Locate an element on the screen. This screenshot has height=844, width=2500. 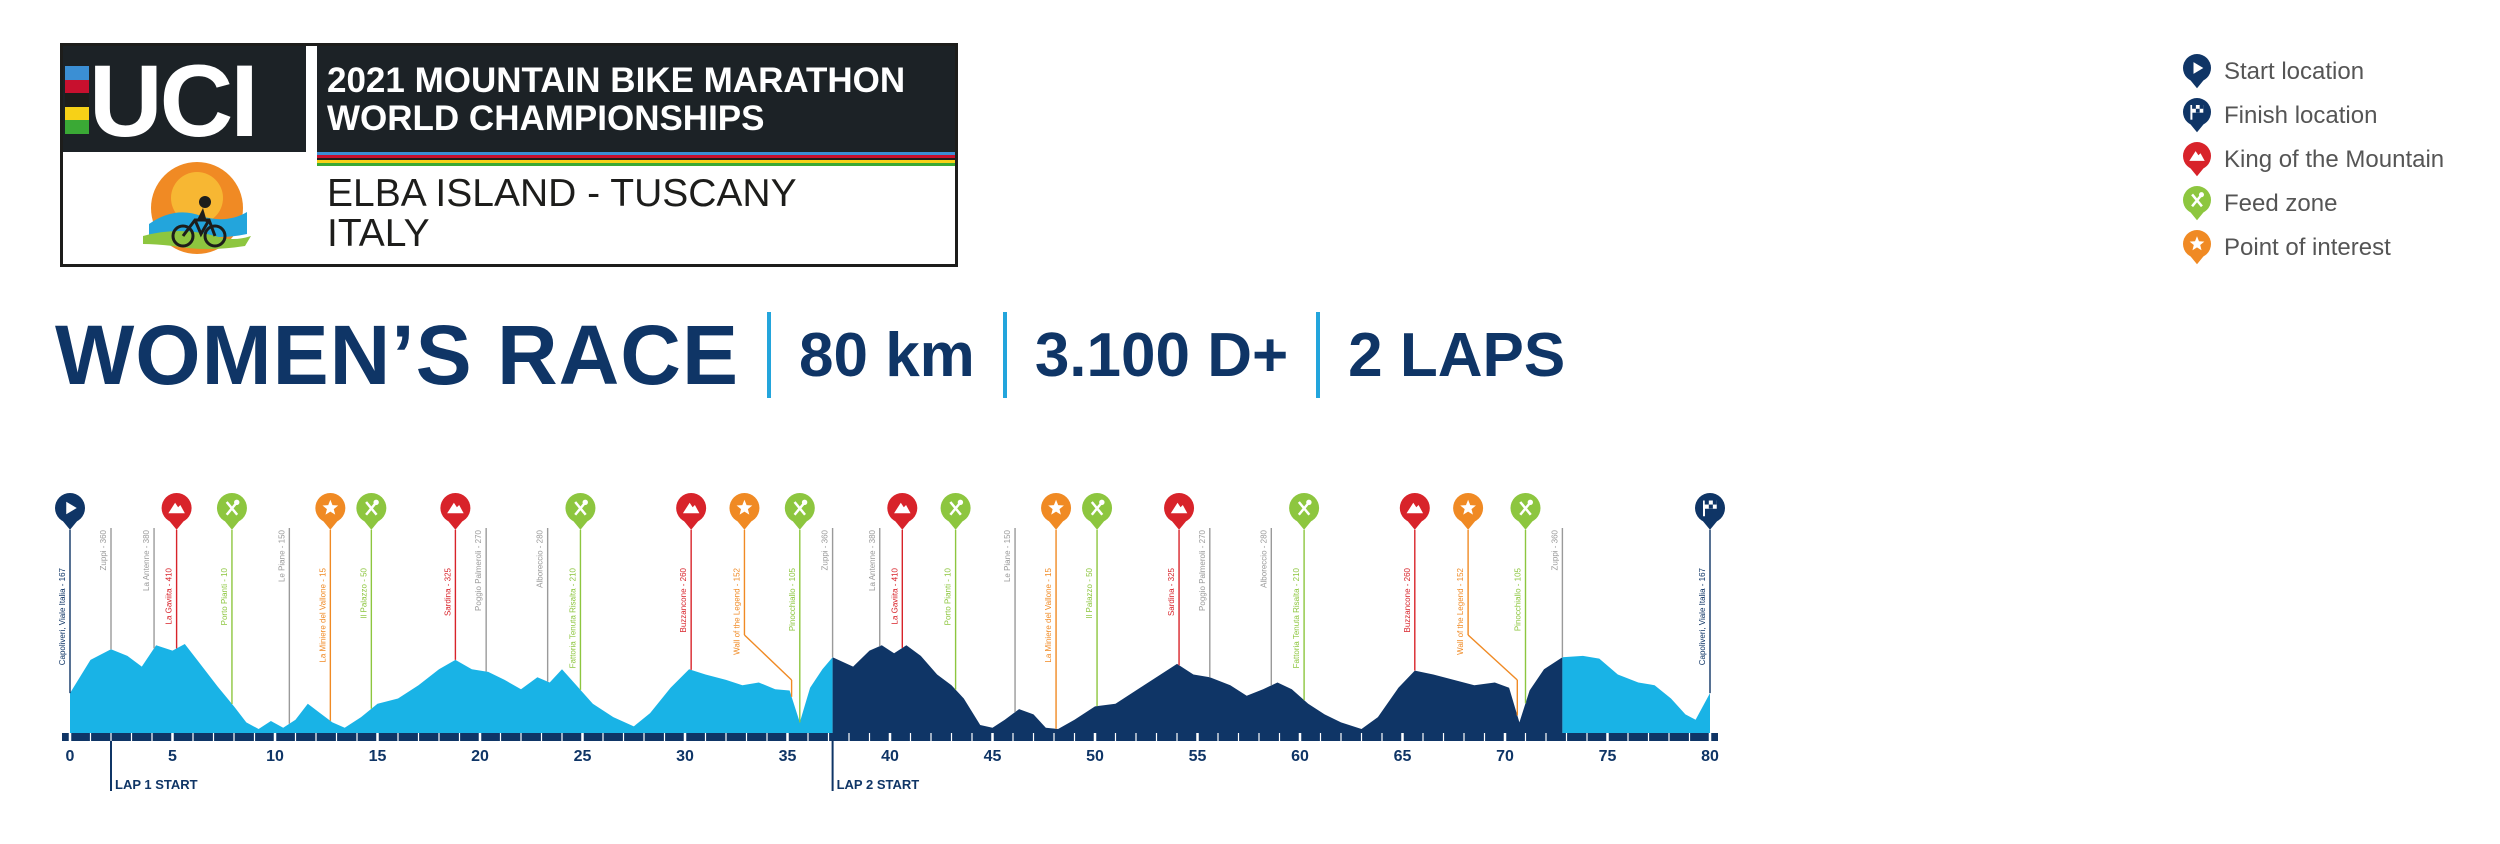
x-tick-label: 65 is located at coordinates (1403, 756).